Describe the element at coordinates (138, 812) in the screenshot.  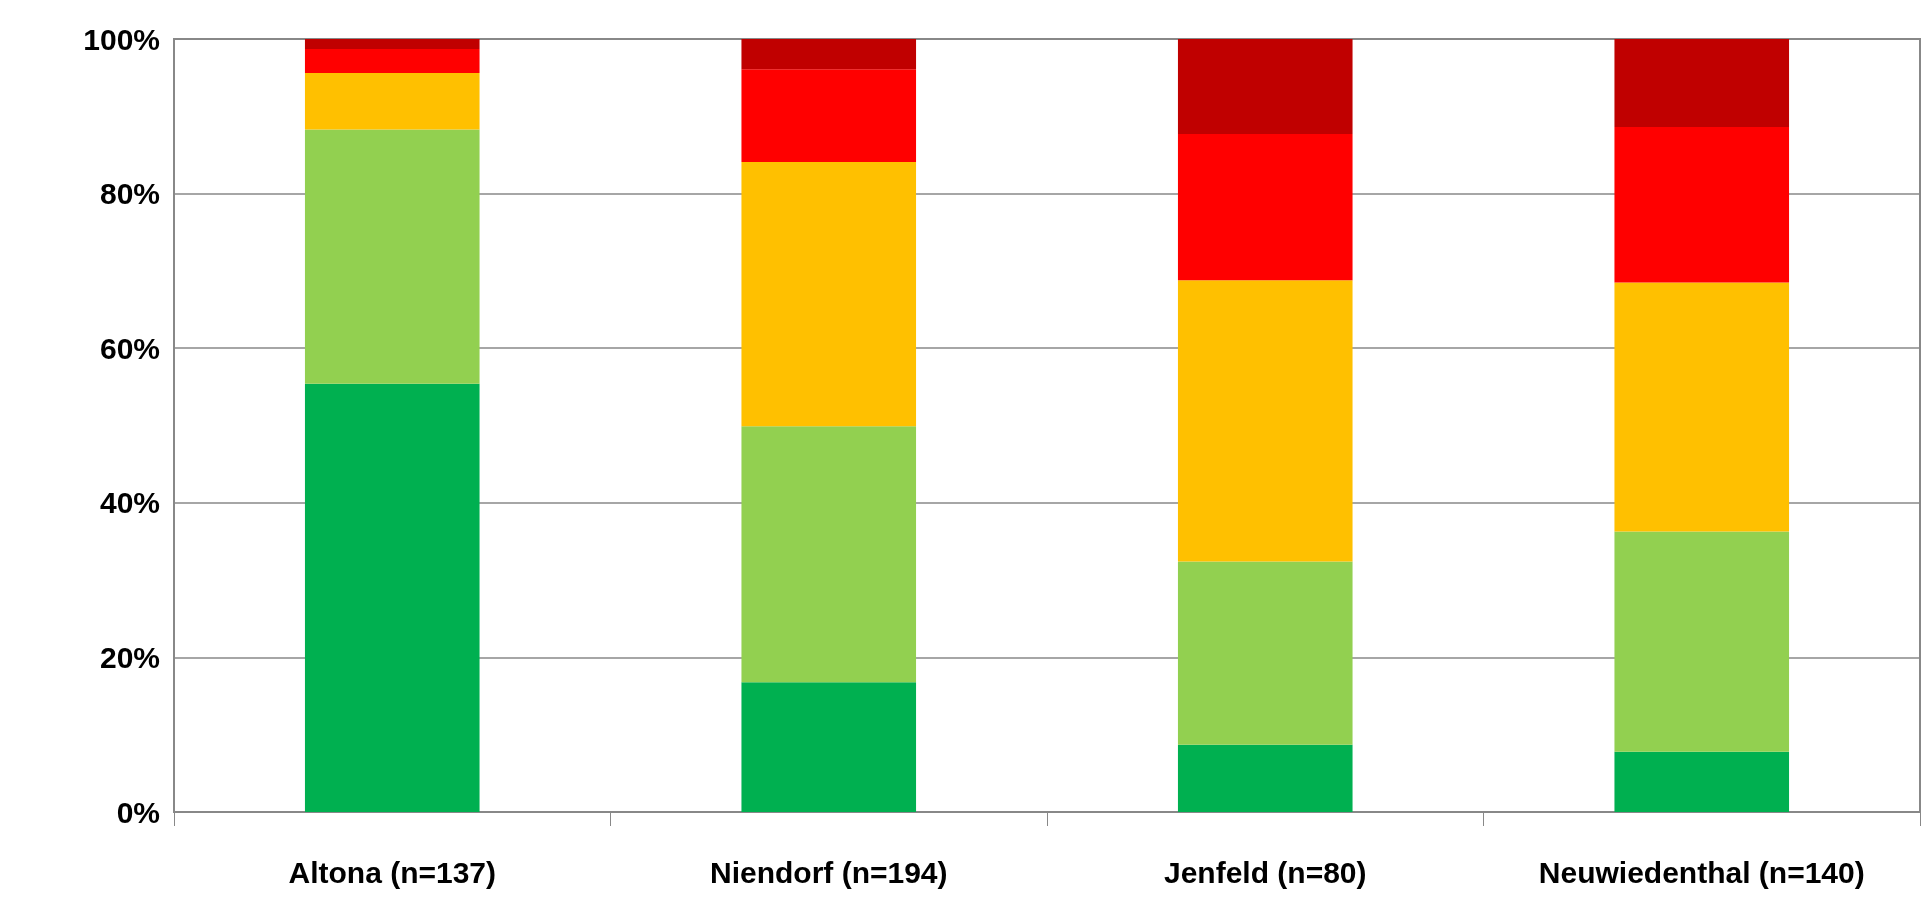
I see `y-tick-label: 0%` at that location.